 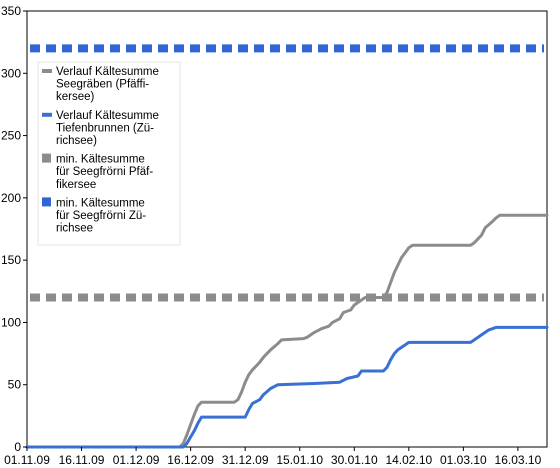 I want to click on legend-label: Tiefenbrunnen (Zü-, so click(x=105, y=128).